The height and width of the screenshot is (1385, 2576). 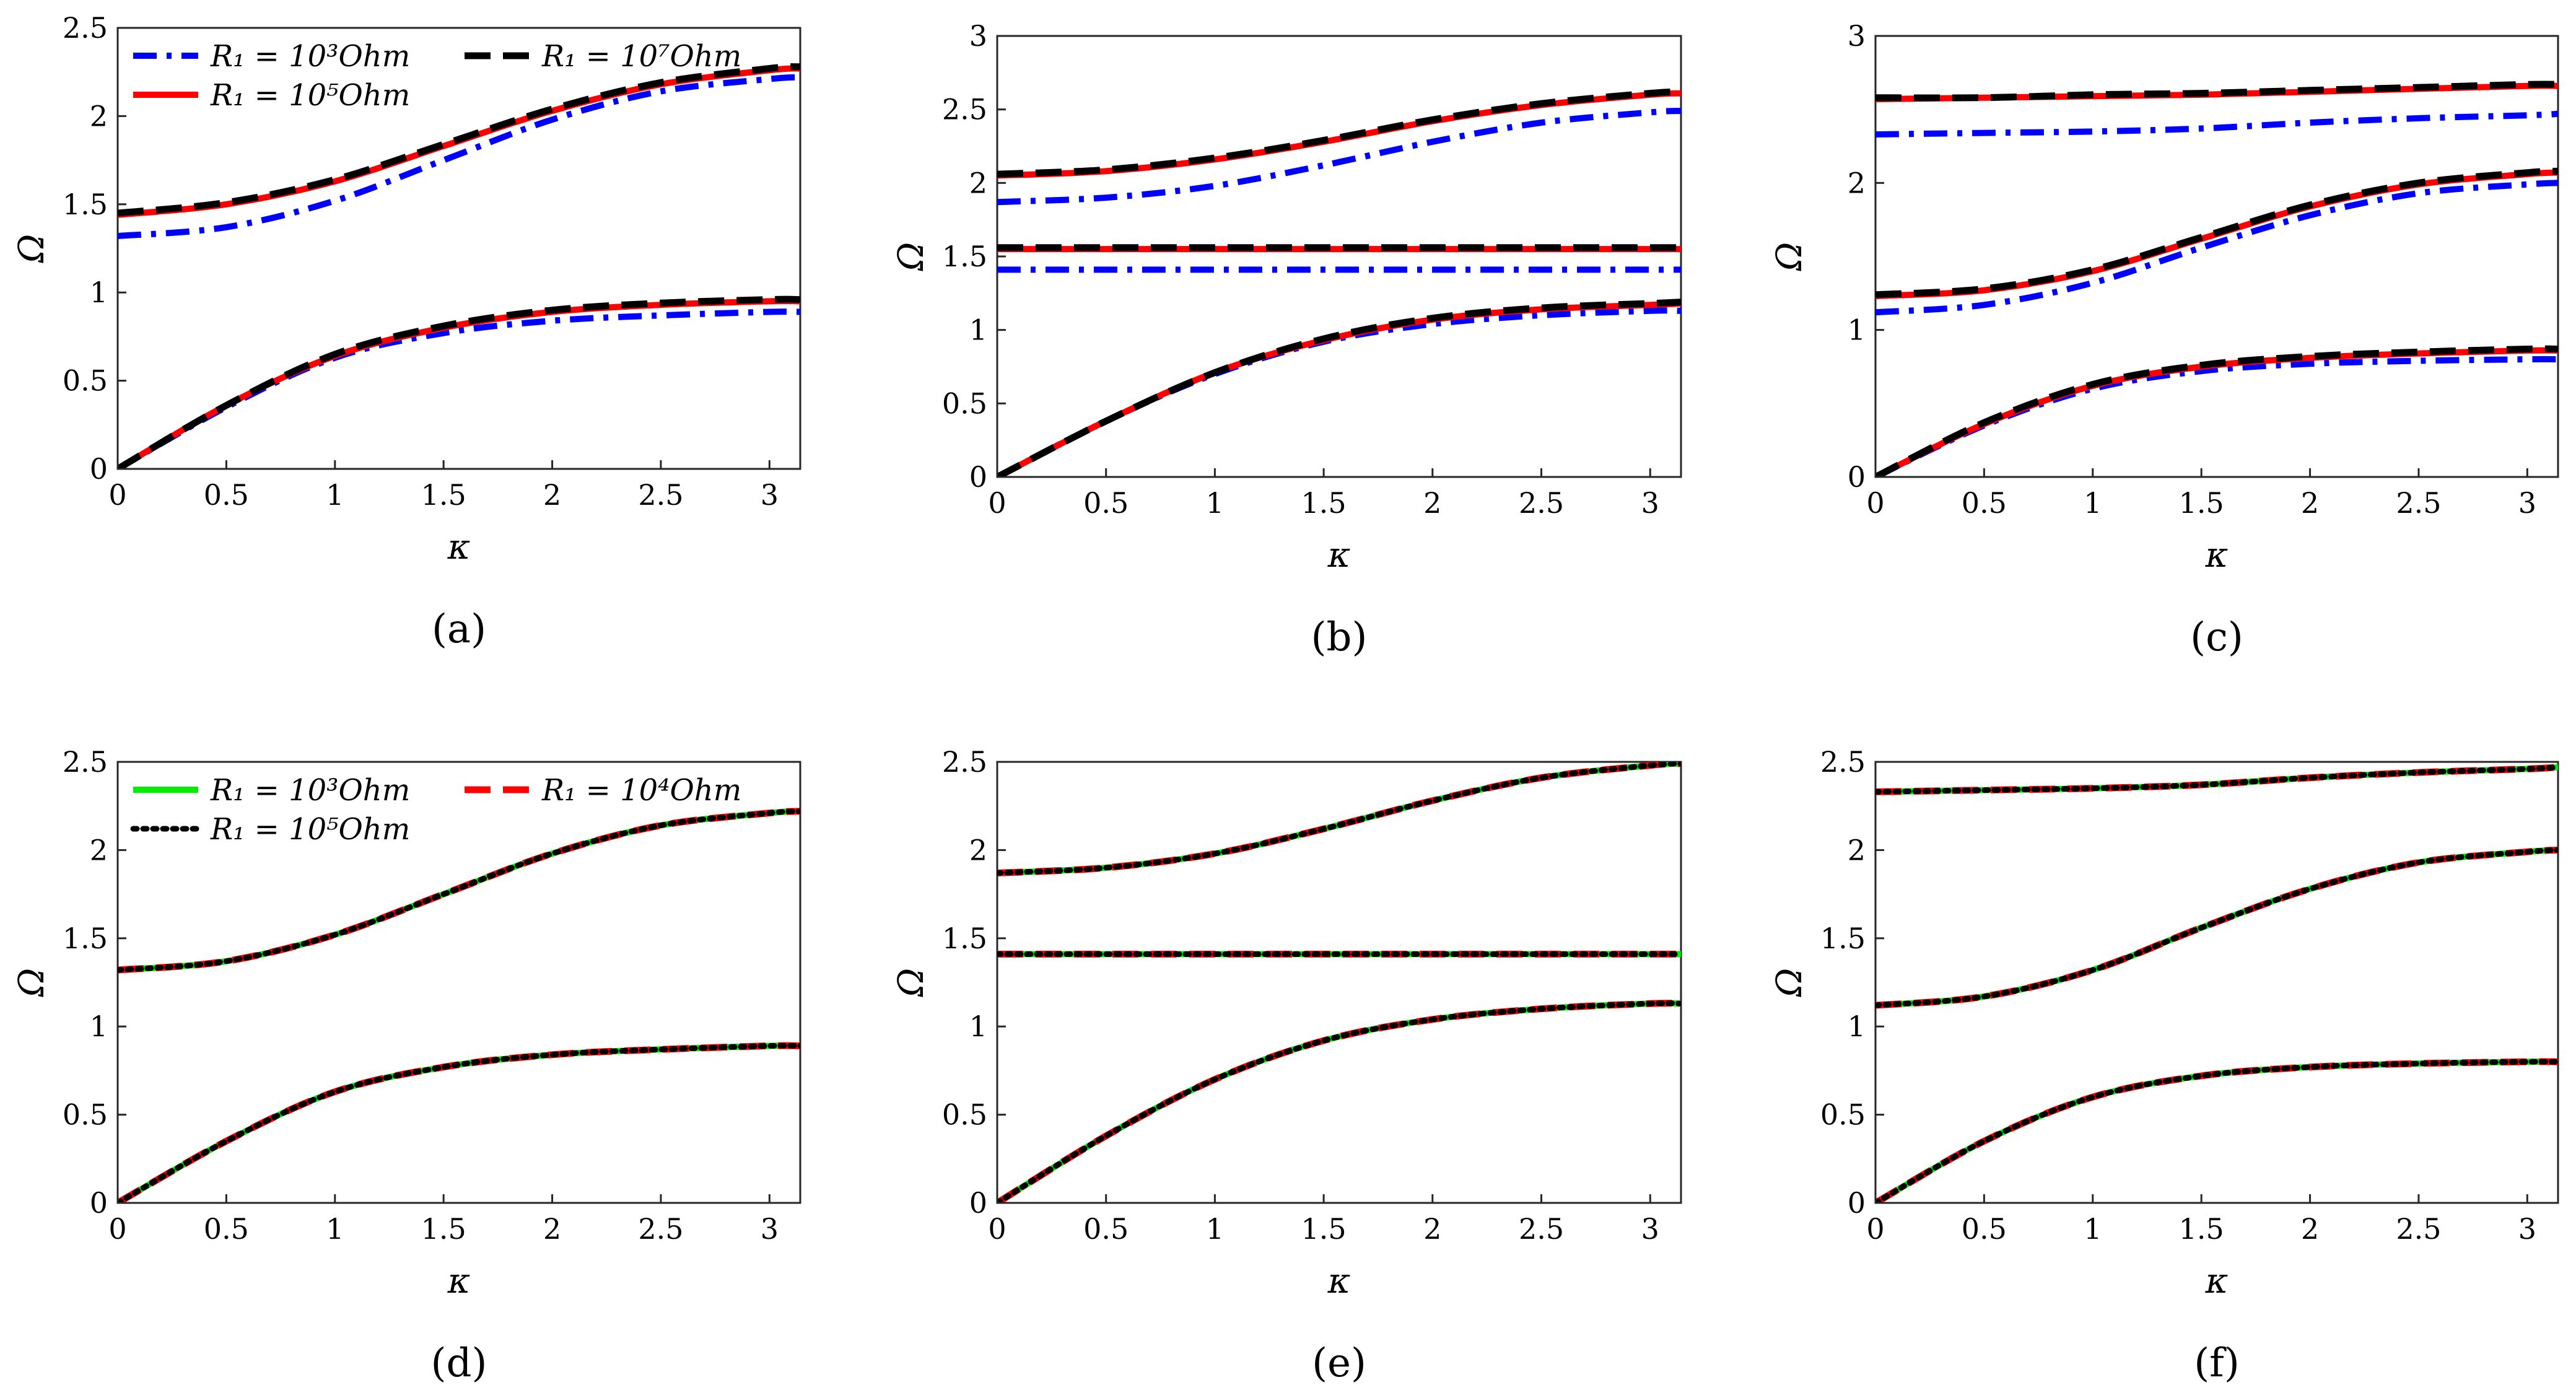 What do you see at coordinates (459, 1363) in the screenshot?
I see `panel-caption: (d)` at bounding box center [459, 1363].